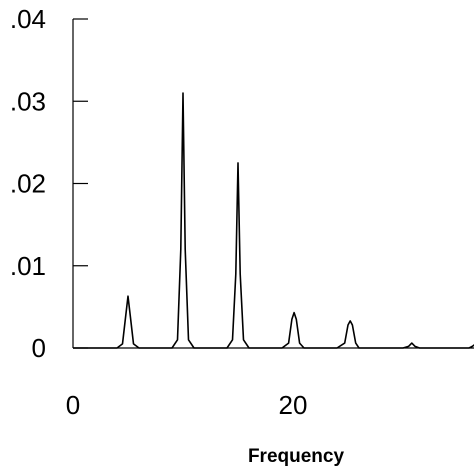 The image size is (474, 474). Describe the element at coordinates (28, 101) in the screenshot. I see `y-tick-label: .03` at that location.